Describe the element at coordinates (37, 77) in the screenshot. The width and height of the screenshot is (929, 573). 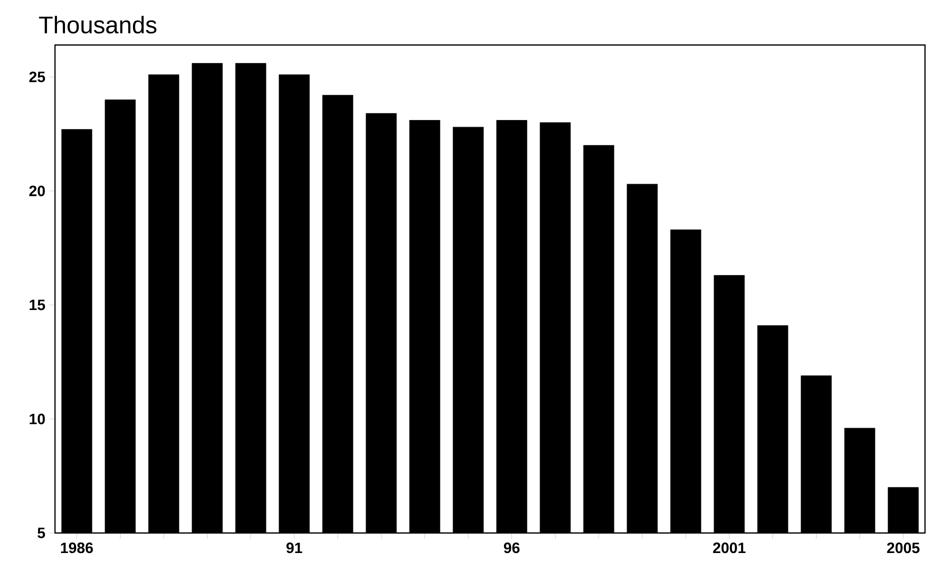
I see `y-tick-label: 25` at that location.